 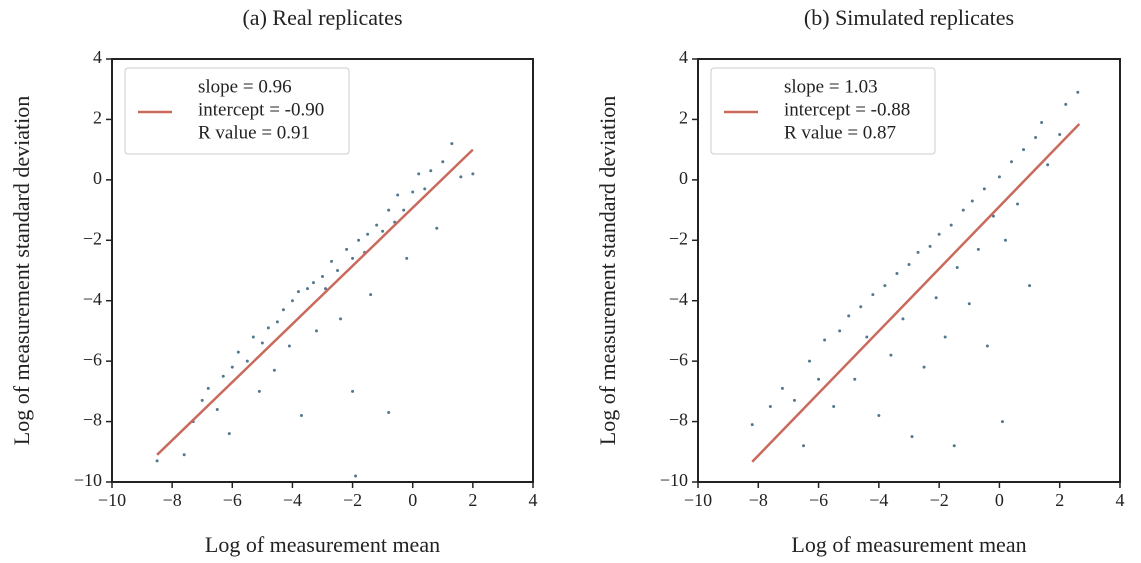 I want to click on legend-box, so click(x=237, y=111).